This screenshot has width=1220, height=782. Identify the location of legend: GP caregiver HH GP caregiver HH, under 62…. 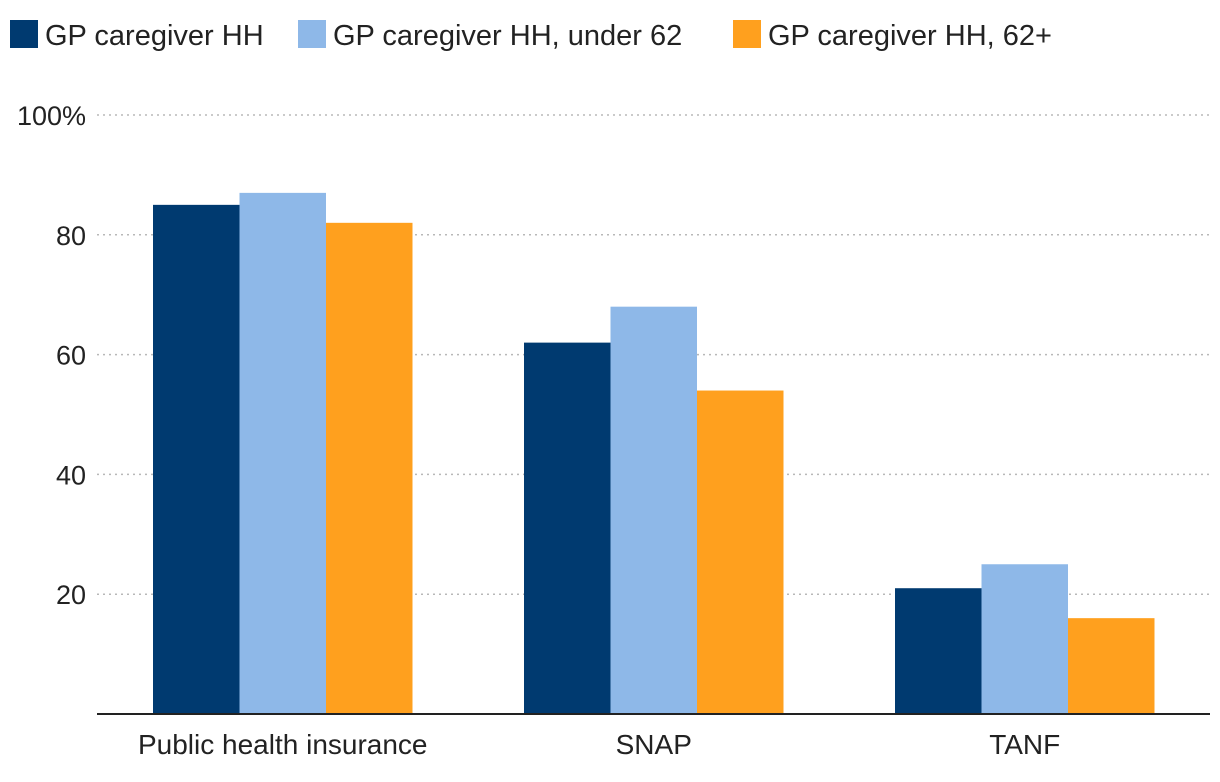
(531, 36).